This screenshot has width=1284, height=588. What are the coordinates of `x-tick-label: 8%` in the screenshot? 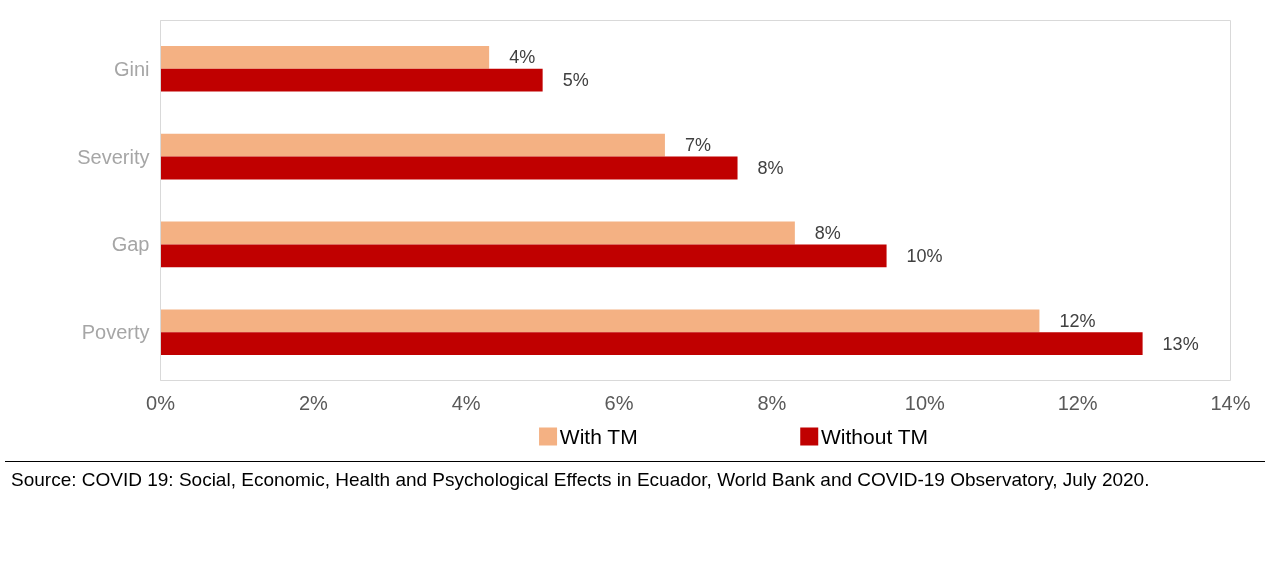 It's located at (772, 402).